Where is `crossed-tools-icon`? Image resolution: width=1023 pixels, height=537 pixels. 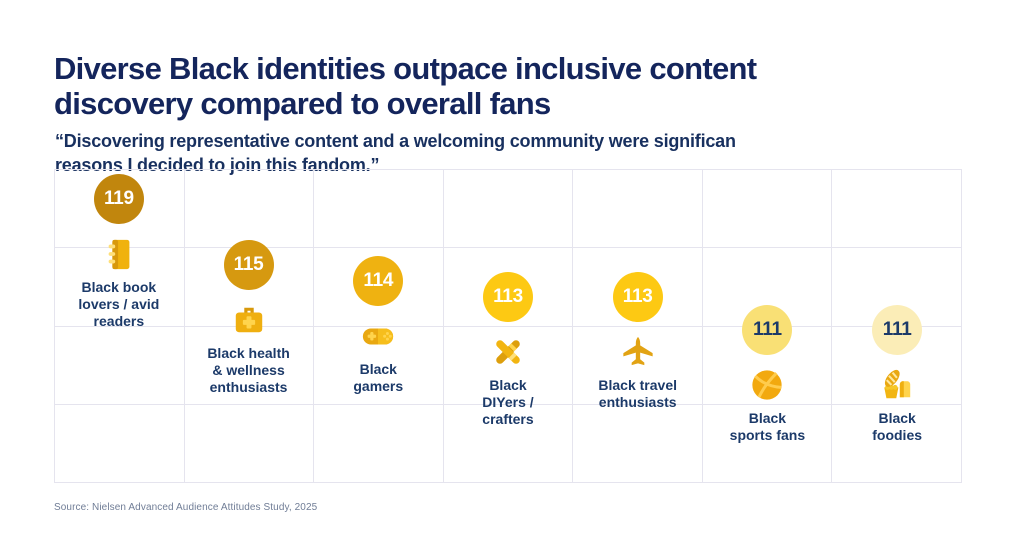 crossed-tools-icon is located at coordinates (508, 352).